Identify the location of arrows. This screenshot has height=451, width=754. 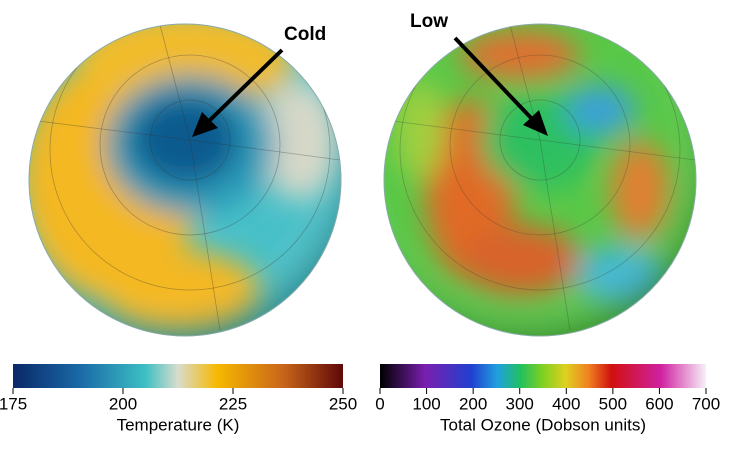
(370, 86).